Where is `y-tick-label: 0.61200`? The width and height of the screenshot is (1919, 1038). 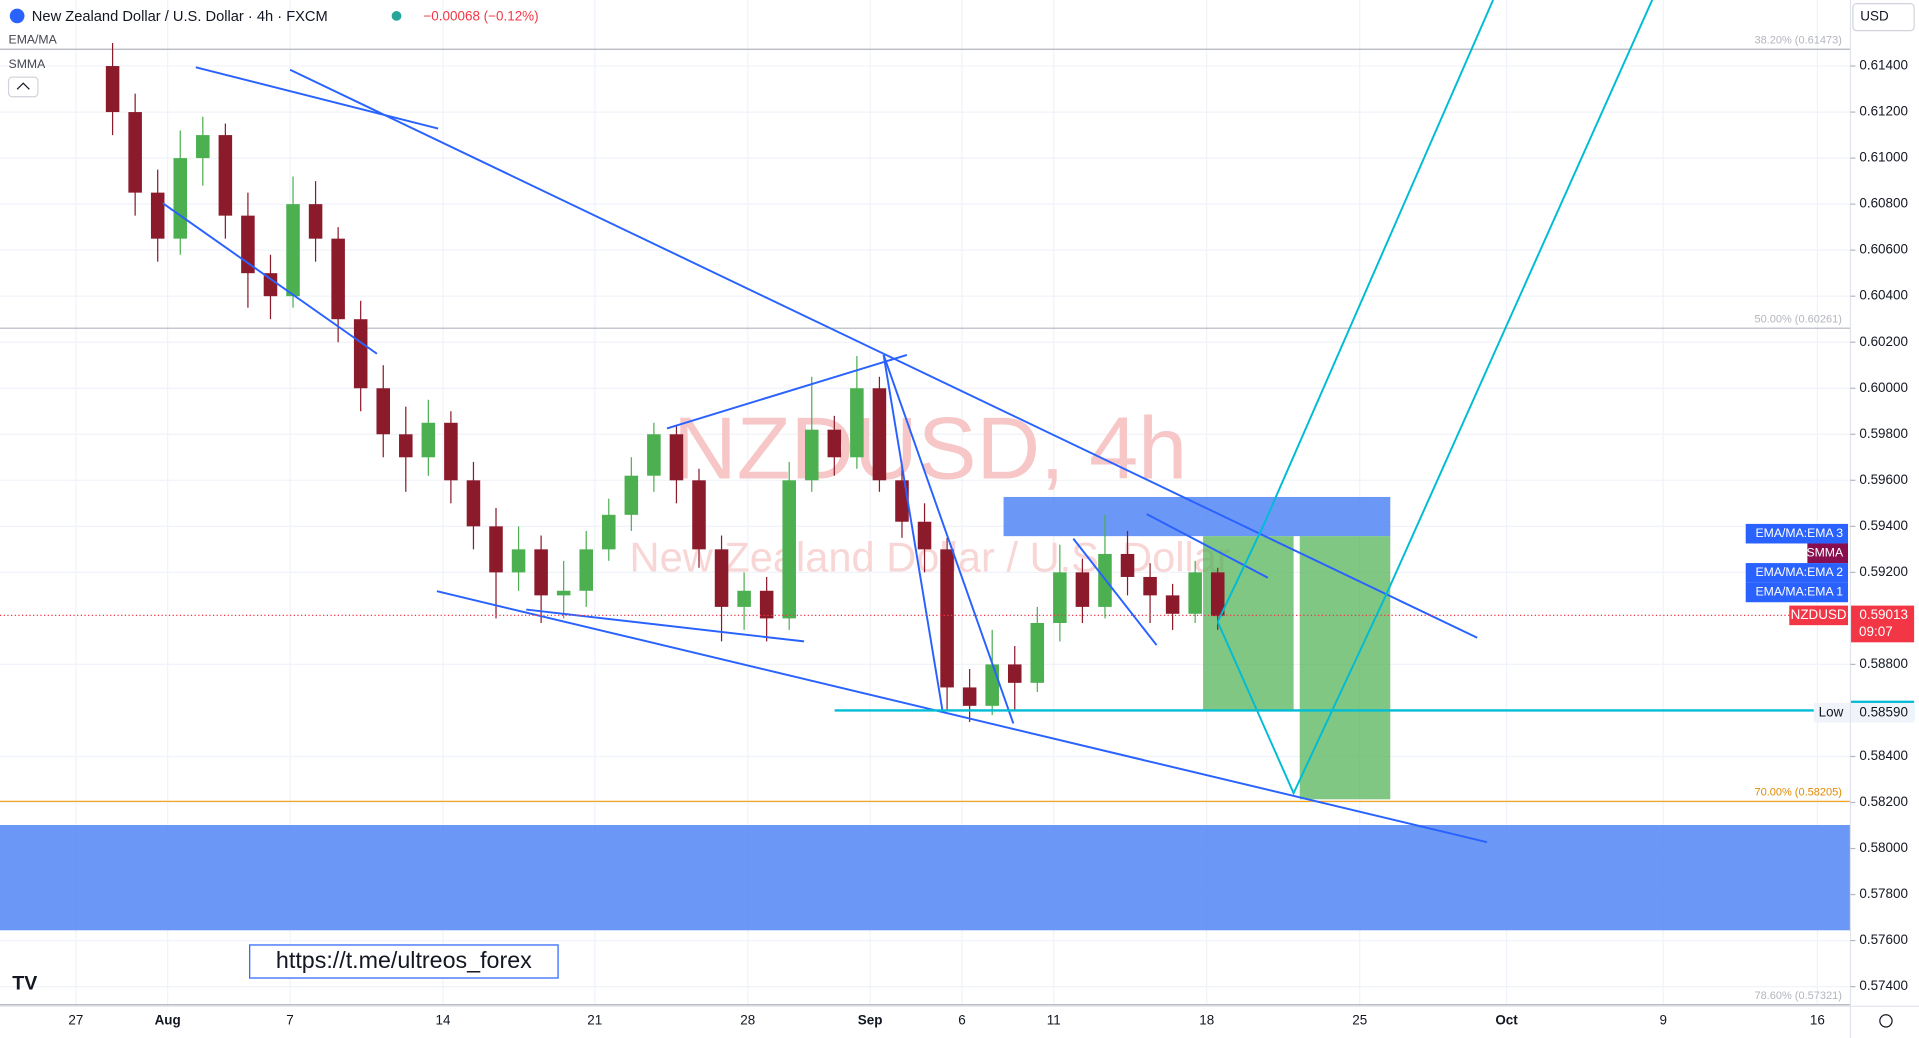 y-tick-label: 0.61200 is located at coordinates (1883, 111).